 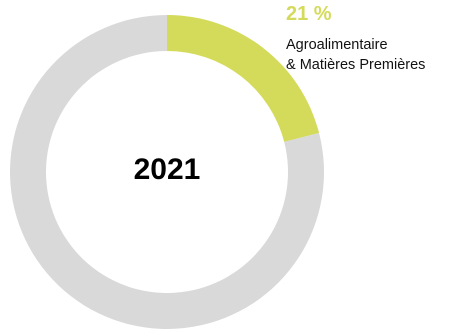 I want to click on slice-category-label-line2: & Matières Premières, so click(x=355, y=65).